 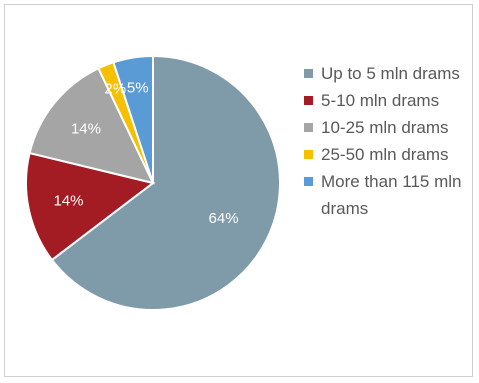 What do you see at coordinates (391, 195) in the screenshot?
I see `legend-label-more-than-115: More than 115 mln drams` at bounding box center [391, 195].